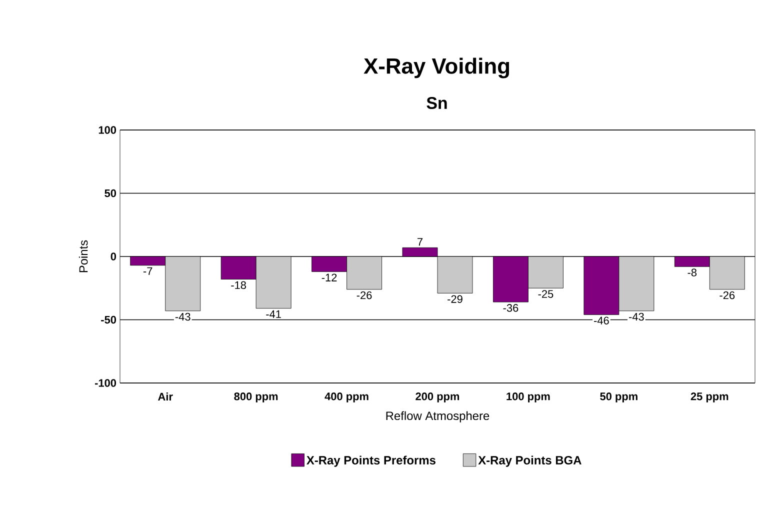 This screenshot has width=781, height=513. What do you see at coordinates (165, 396) in the screenshot?
I see `x-tick-label: Air` at bounding box center [165, 396].